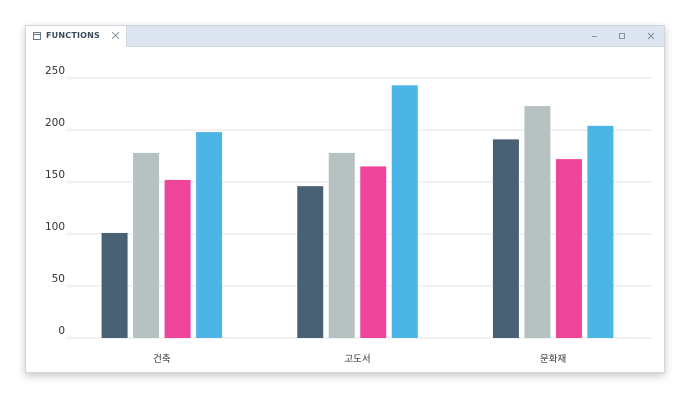 This screenshot has height=400, width=691. Describe the element at coordinates (162, 359) in the screenshot. I see `x-tick-label: 건축` at that location.